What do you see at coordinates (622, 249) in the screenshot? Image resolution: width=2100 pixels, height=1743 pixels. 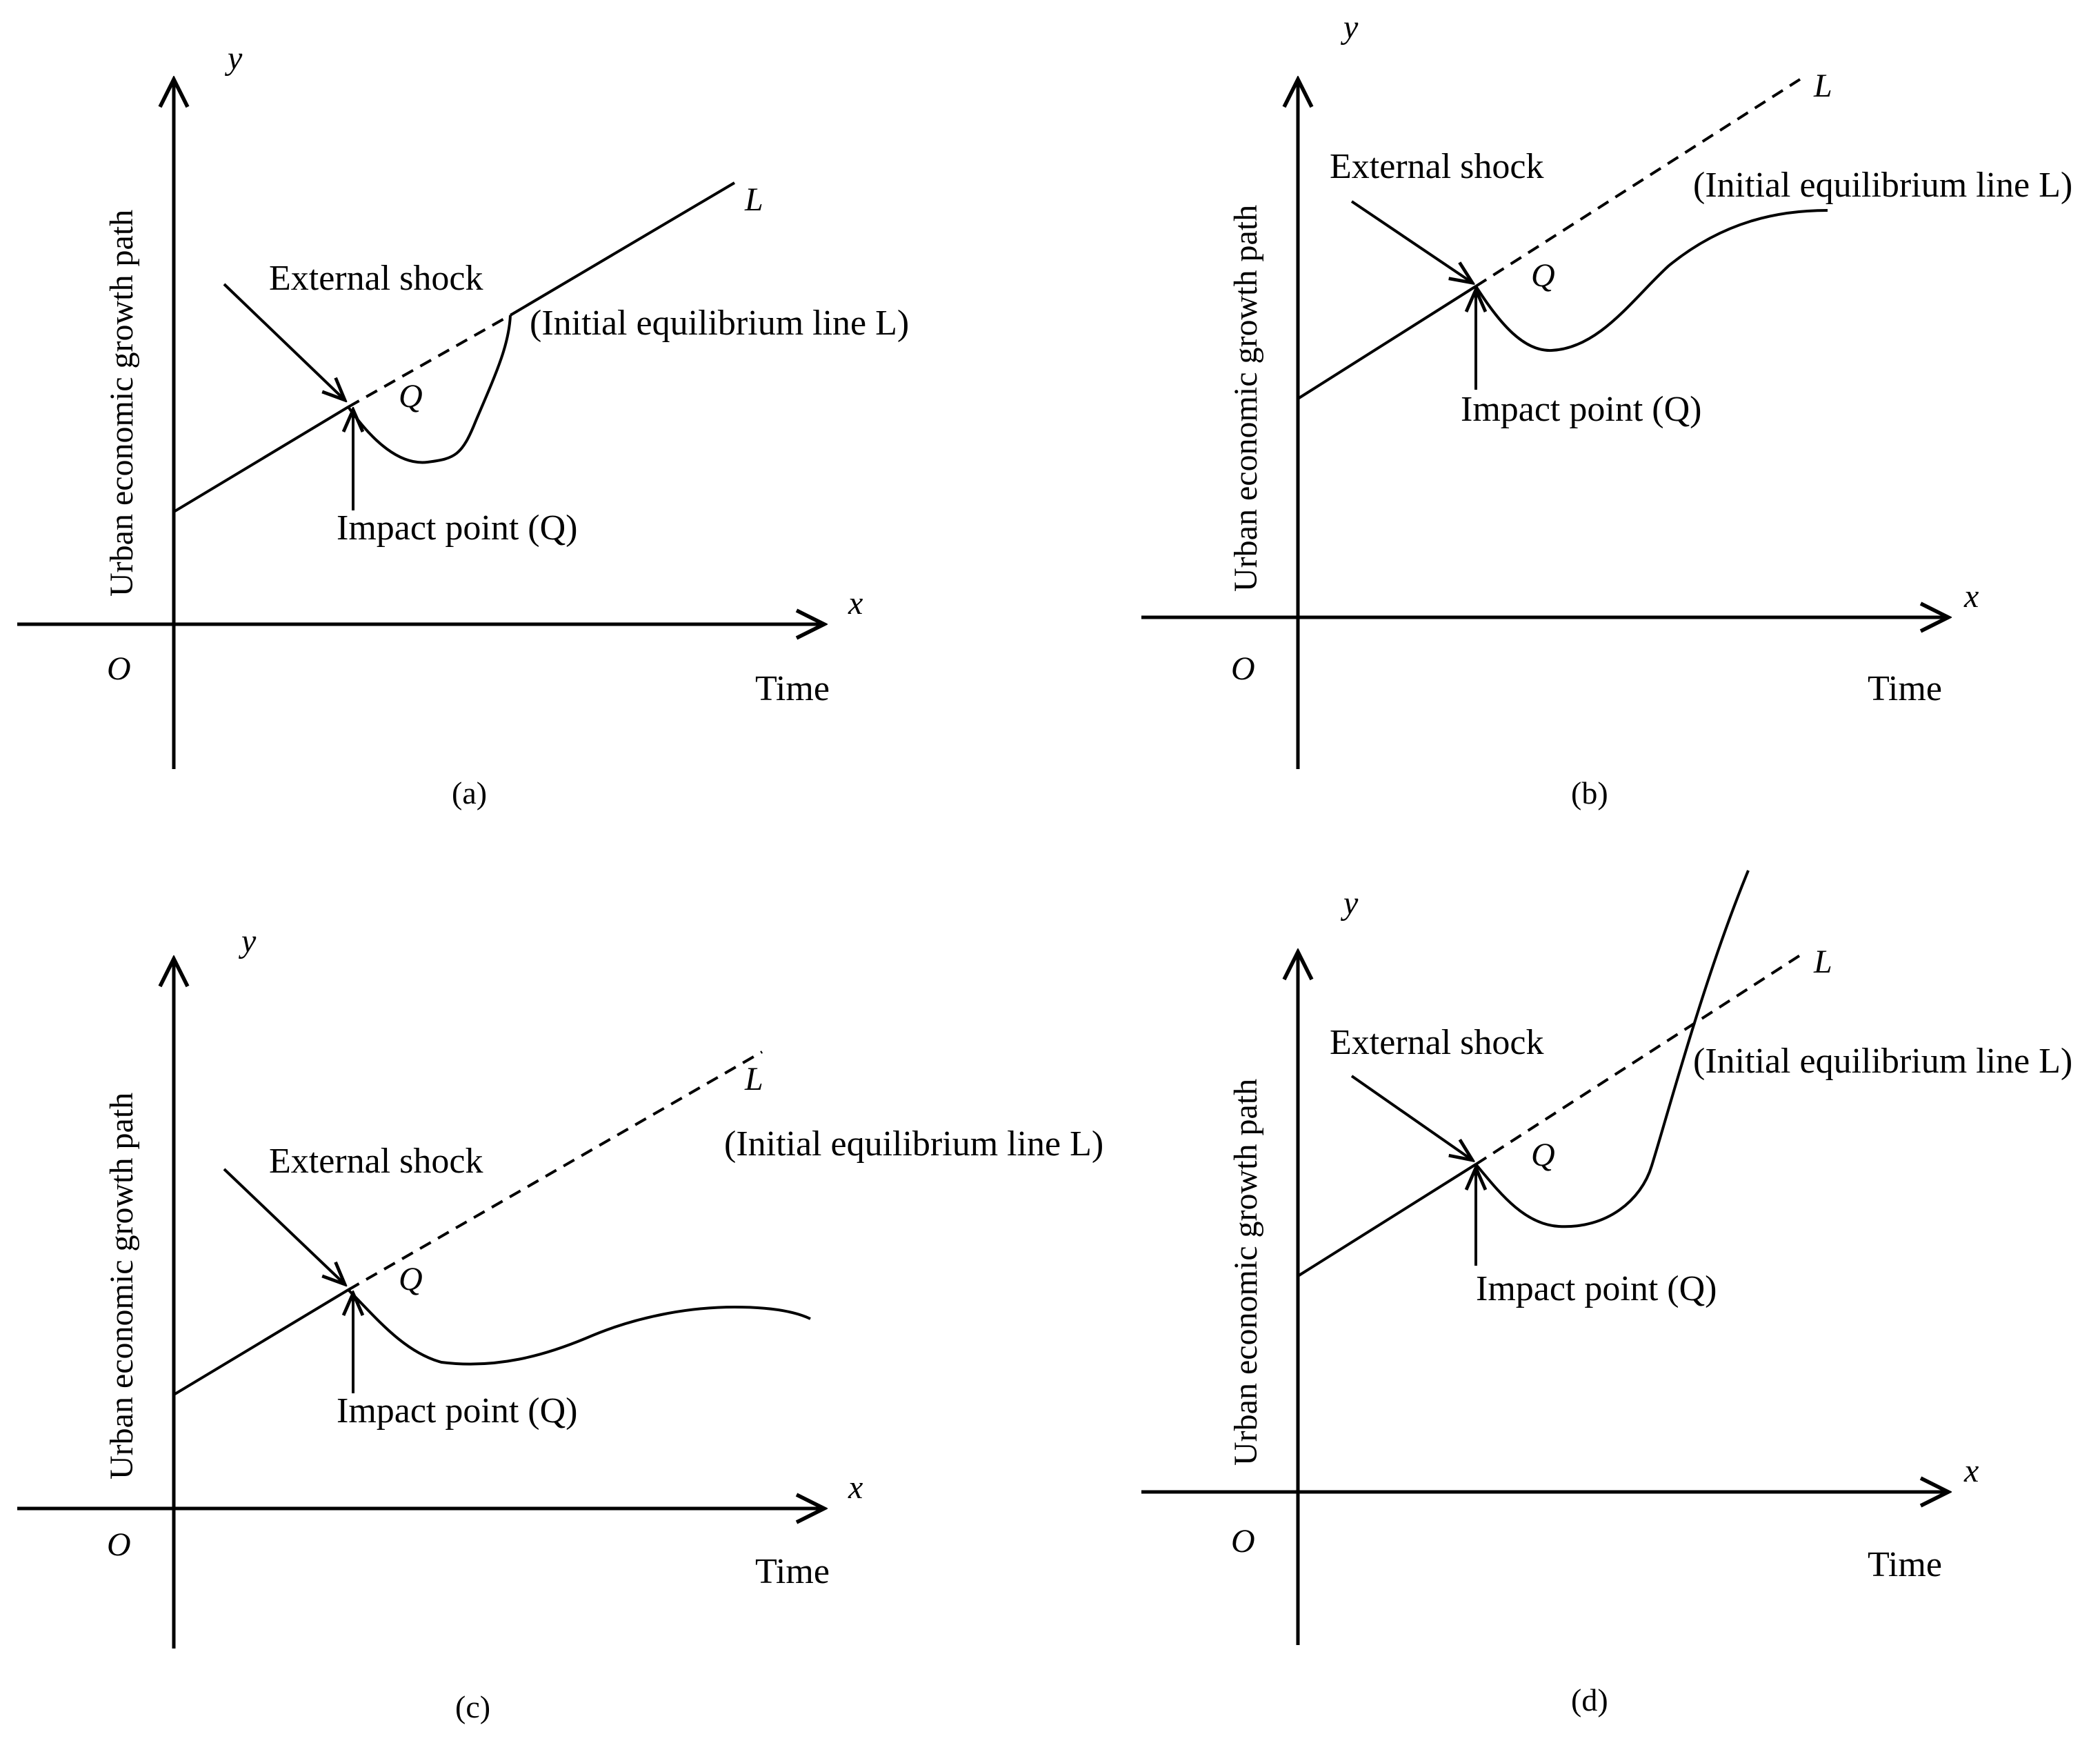 I see `equilibrium-line-L` at bounding box center [622, 249].